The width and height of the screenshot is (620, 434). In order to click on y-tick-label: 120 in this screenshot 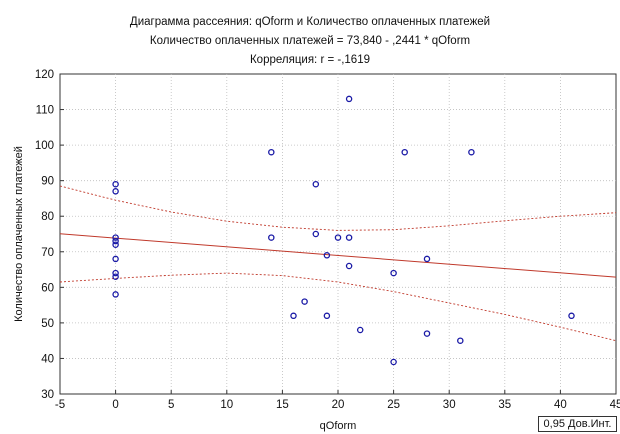, I will do `click(44, 75)`.